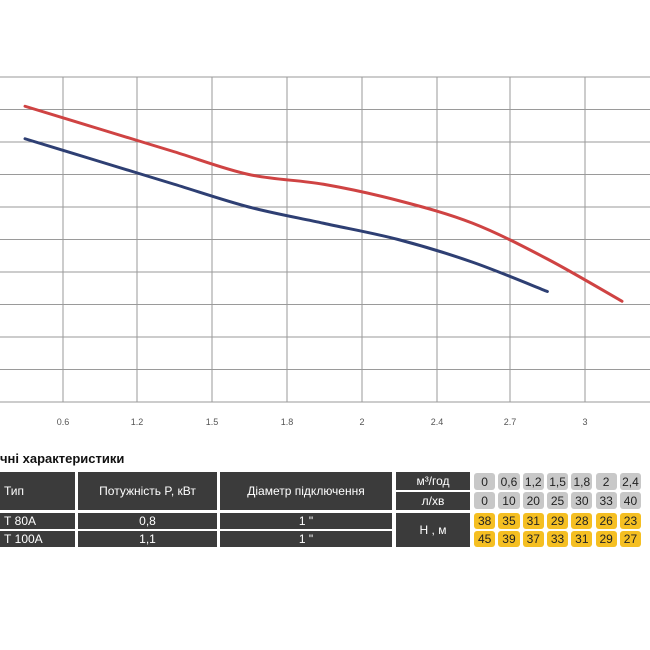 The width and height of the screenshot is (650, 650). I want to click on flow-m3h-cell: 2,4, so click(630, 481).